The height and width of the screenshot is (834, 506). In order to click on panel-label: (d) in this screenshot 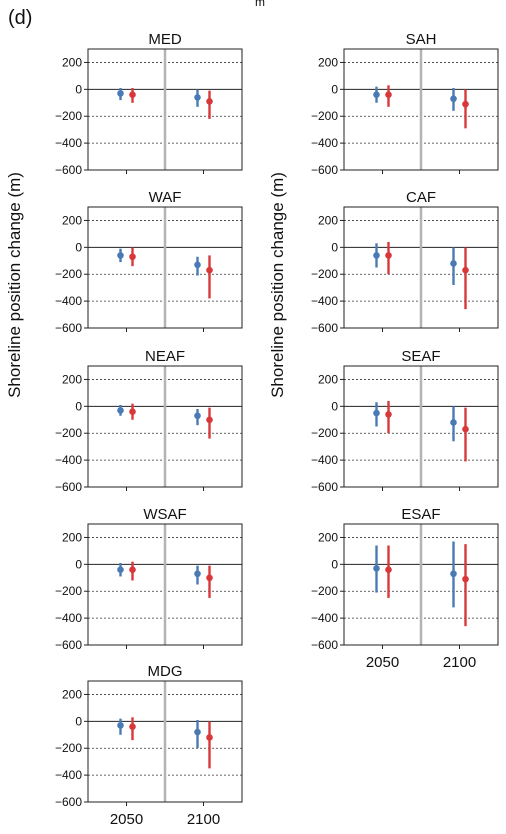, I will do `click(20, 18)`.